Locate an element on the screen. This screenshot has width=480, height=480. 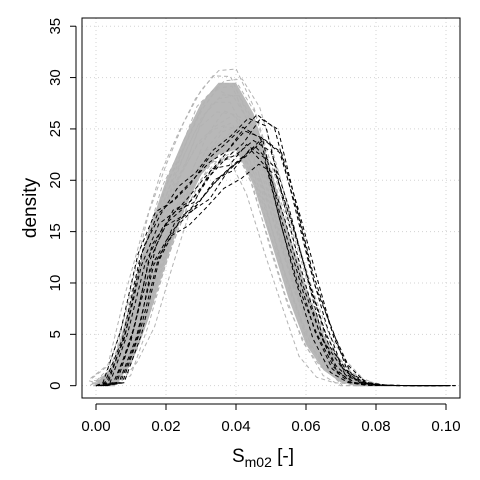
y-tick-label: 15 is located at coordinates (55, 231).